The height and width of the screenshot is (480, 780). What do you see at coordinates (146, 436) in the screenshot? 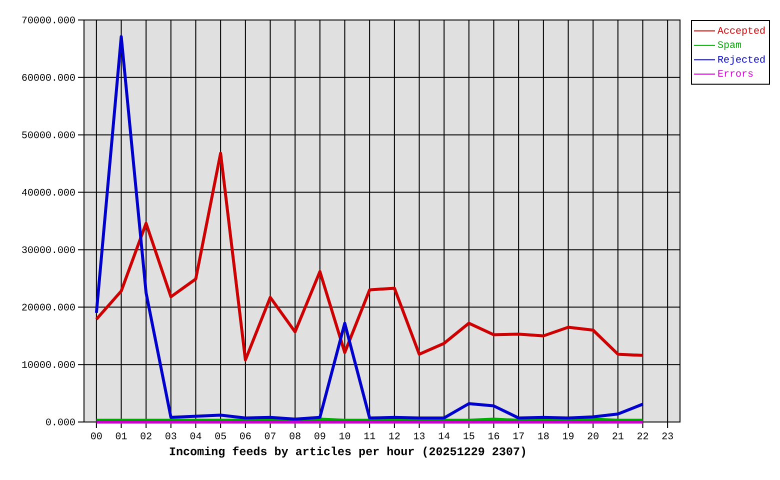
I see `x-tick-label: 02` at bounding box center [146, 436].